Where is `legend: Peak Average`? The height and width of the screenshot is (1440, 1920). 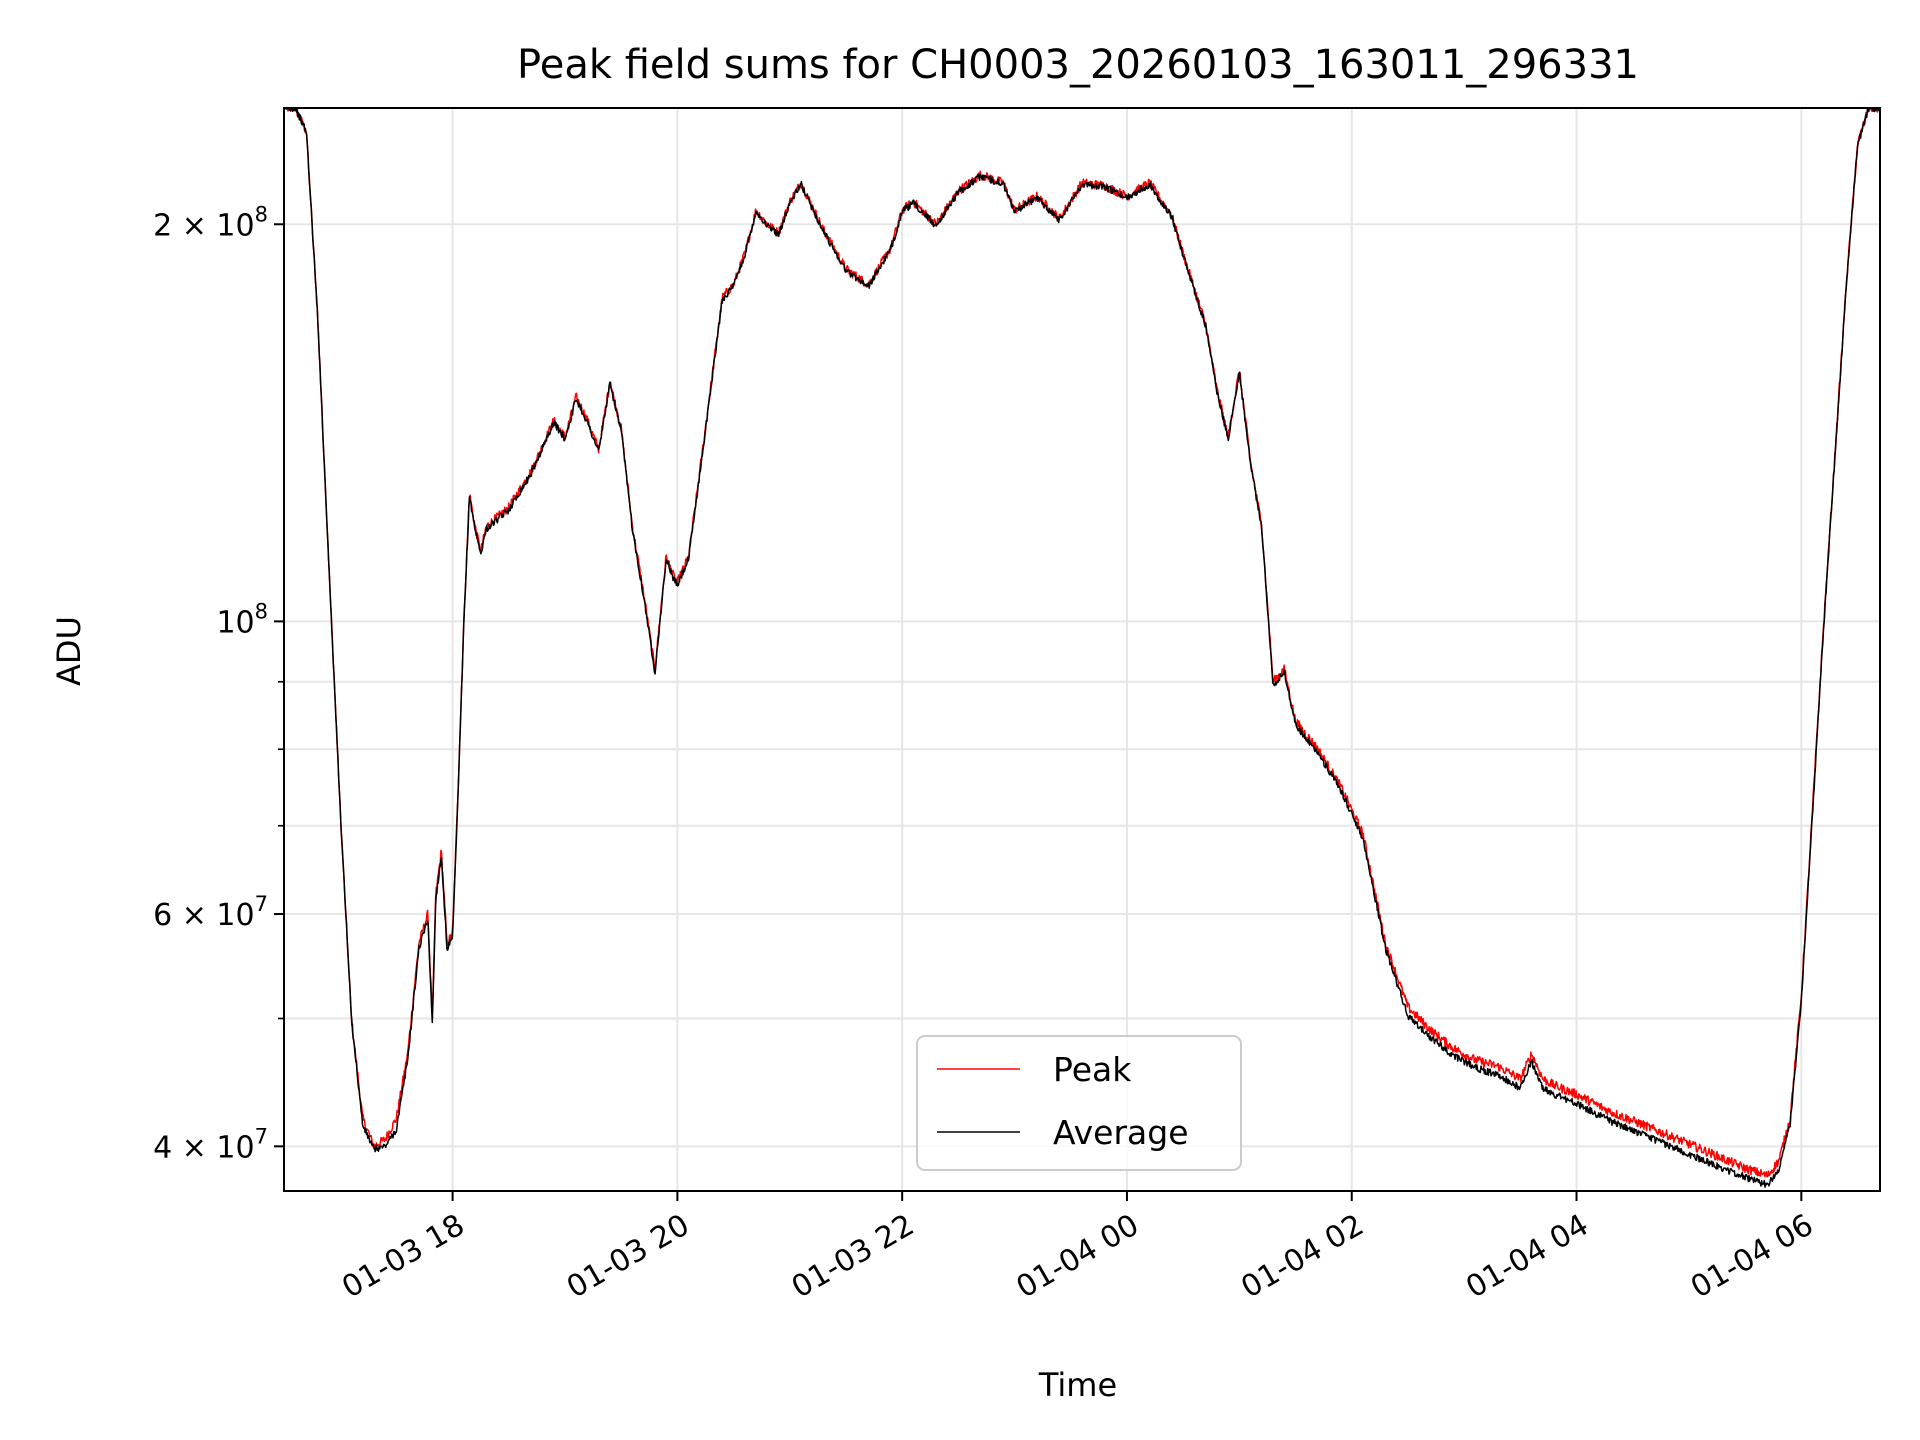
legend: Peak Average is located at coordinates (1079, 1103).